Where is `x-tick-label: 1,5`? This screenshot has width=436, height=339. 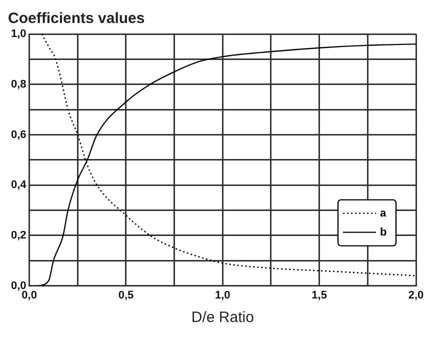 x-tick-label: 1,5 is located at coordinates (319, 295).